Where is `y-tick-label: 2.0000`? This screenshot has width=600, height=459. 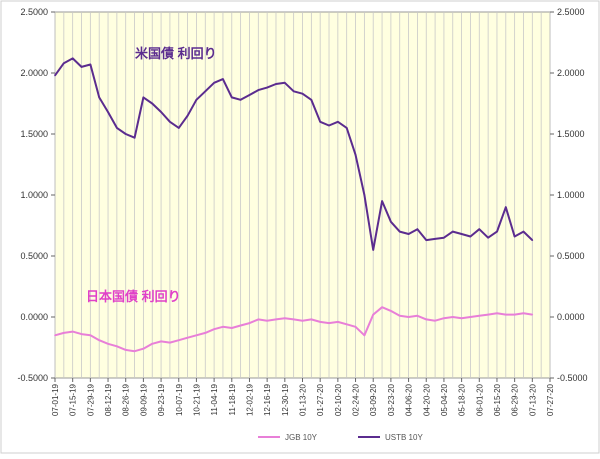
y-tick-label: 2.0000 is located at coordinates (34, 73).